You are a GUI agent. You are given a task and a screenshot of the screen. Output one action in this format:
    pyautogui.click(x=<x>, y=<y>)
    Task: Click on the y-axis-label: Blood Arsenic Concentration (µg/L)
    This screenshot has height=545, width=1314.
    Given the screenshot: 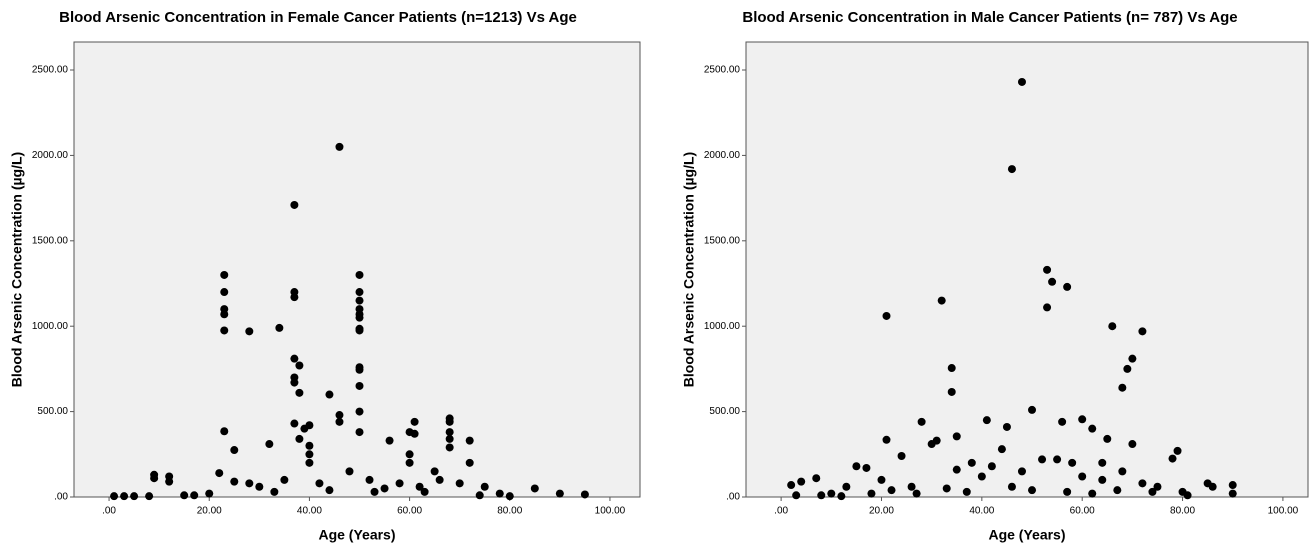 What is the action you would take?
    pyautogui.click(x=17, y=269)
    